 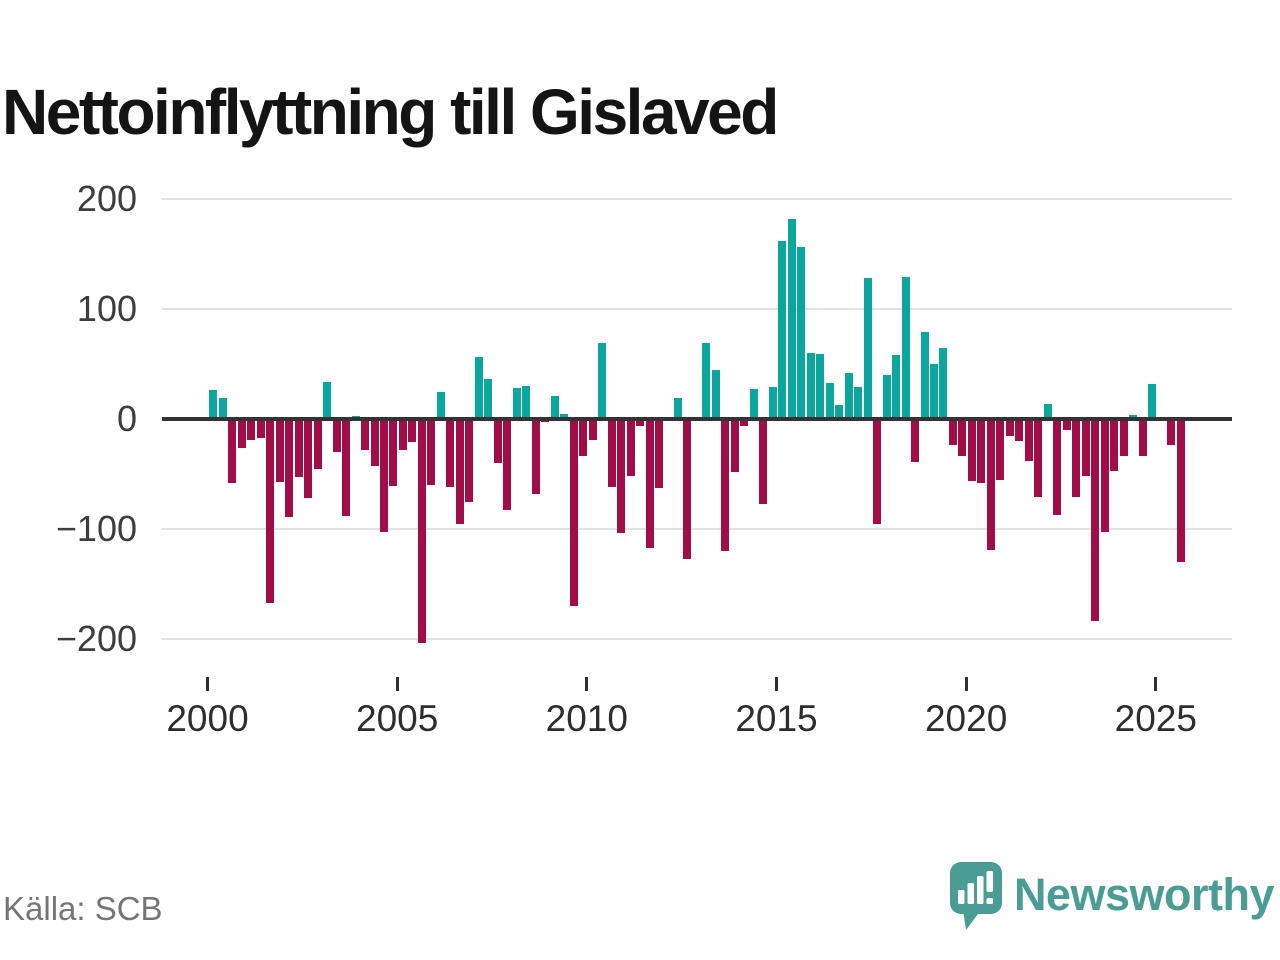 What do you see at coordinates (763, 461) in the screenshot?
I see `bar-2014Q3` at bounding box center [763, 461].